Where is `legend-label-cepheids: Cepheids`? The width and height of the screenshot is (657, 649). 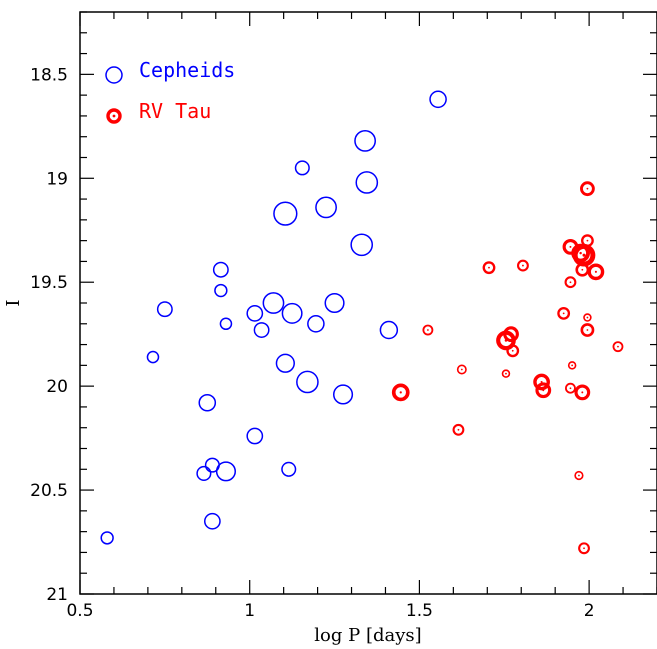 legend-label-cepheids: Cepheids is located at coordinates (187, 70).